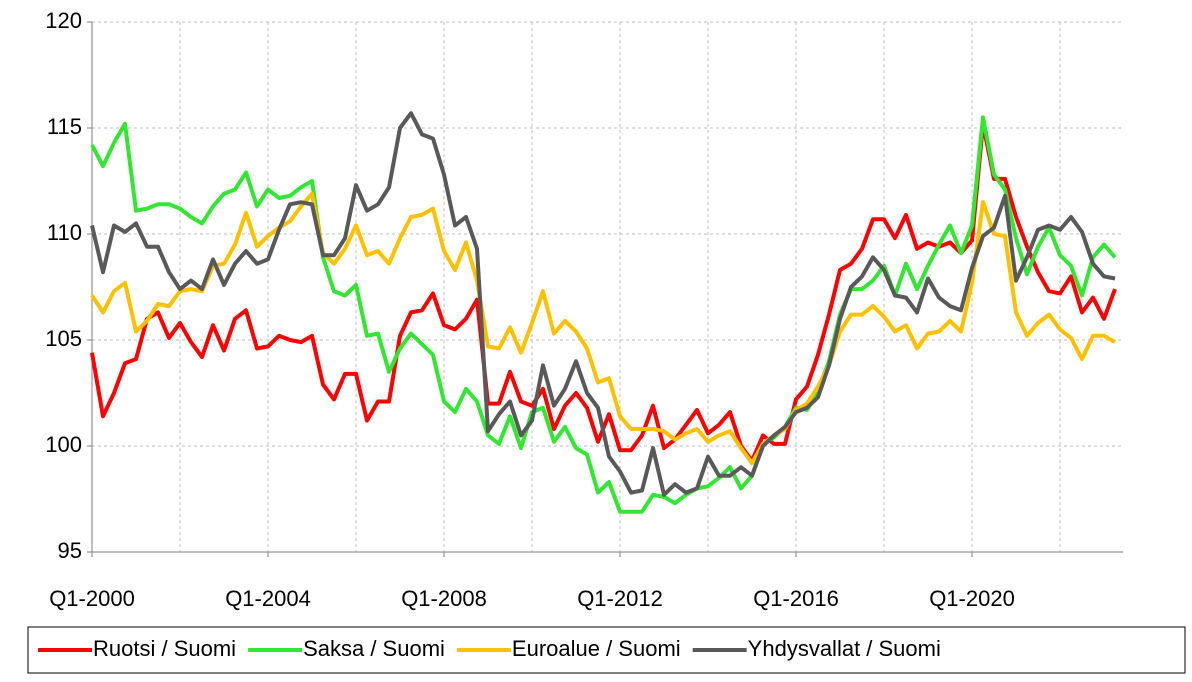  I want to click on legend-box, so click(606, 650).